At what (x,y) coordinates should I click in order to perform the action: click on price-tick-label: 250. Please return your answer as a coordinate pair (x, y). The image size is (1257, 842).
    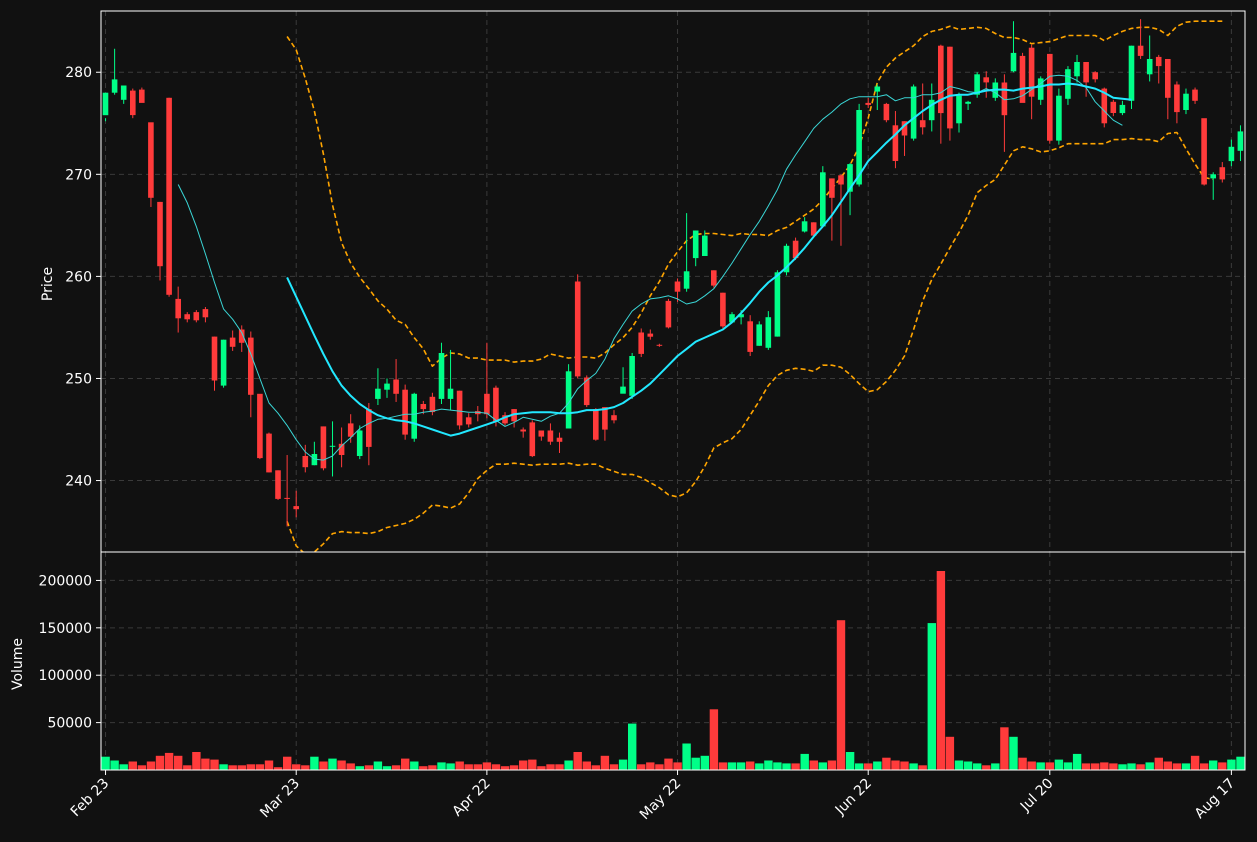
    Looking at the image, I should click on (78, 379).